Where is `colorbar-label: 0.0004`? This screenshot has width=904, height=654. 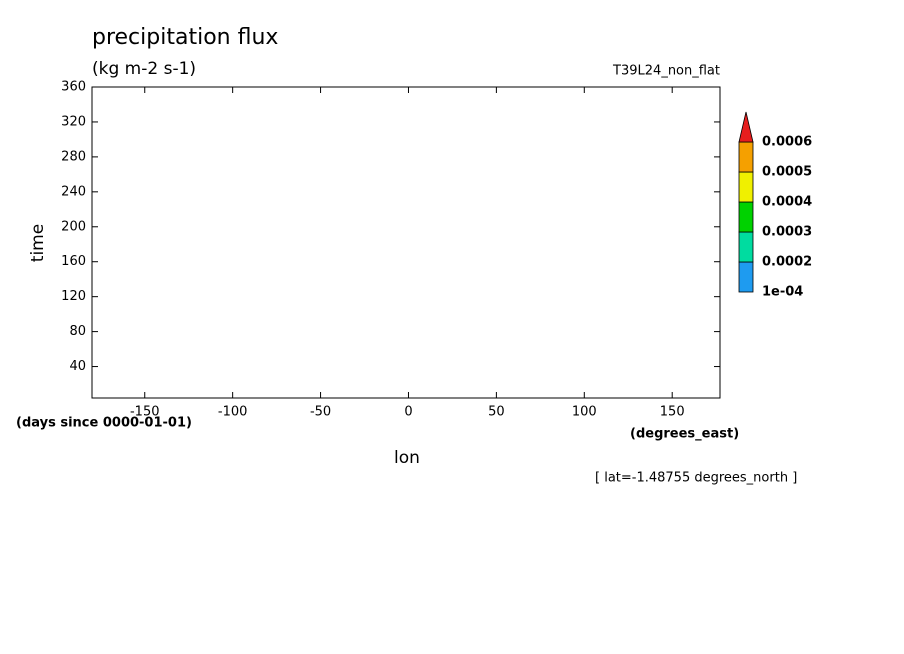 colorbar-label: 0.0004 is located at coordinates (787, 202).